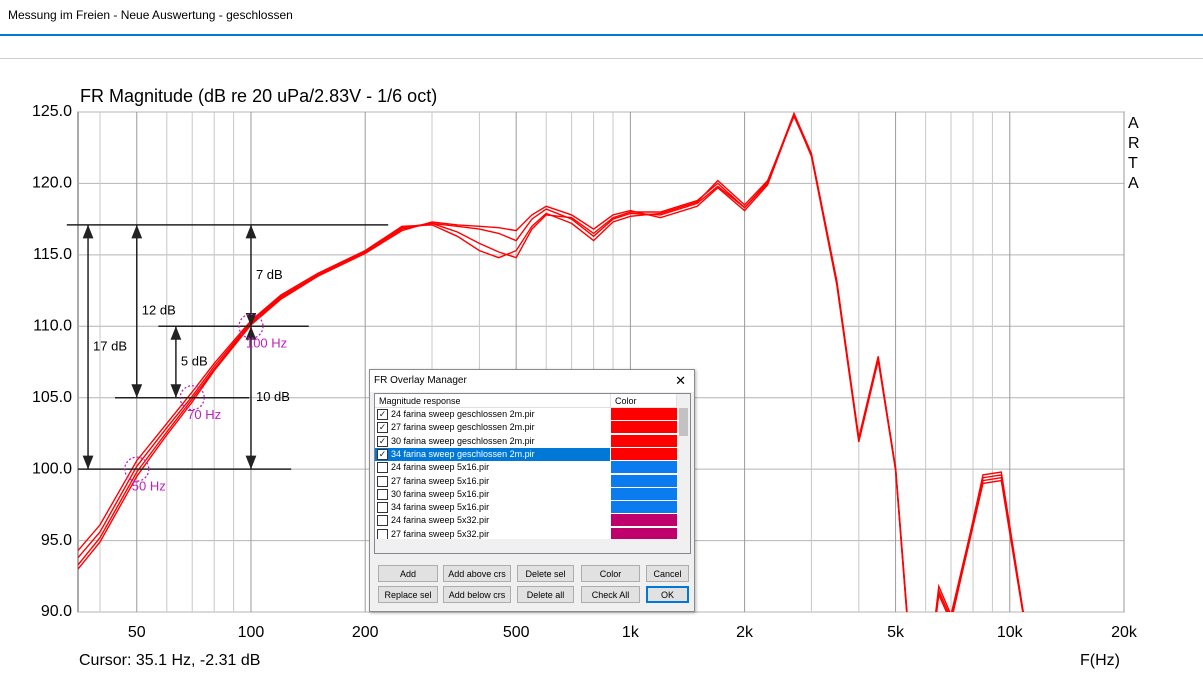 The width and height of the screenshot is (1203, 675). What do you see at coordinates (532, 546) in the screenshot?
I see `horizontal-scrollbar` at bounding box center [532, 546].